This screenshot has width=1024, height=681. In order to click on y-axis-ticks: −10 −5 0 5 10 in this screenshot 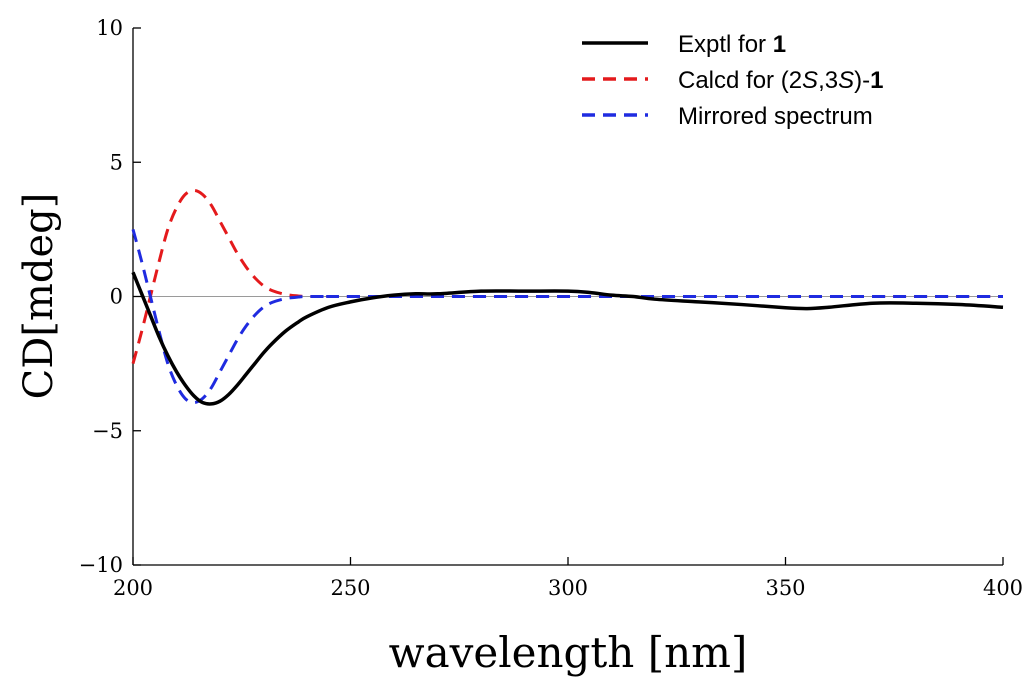, I will do `click(110, 296)`.